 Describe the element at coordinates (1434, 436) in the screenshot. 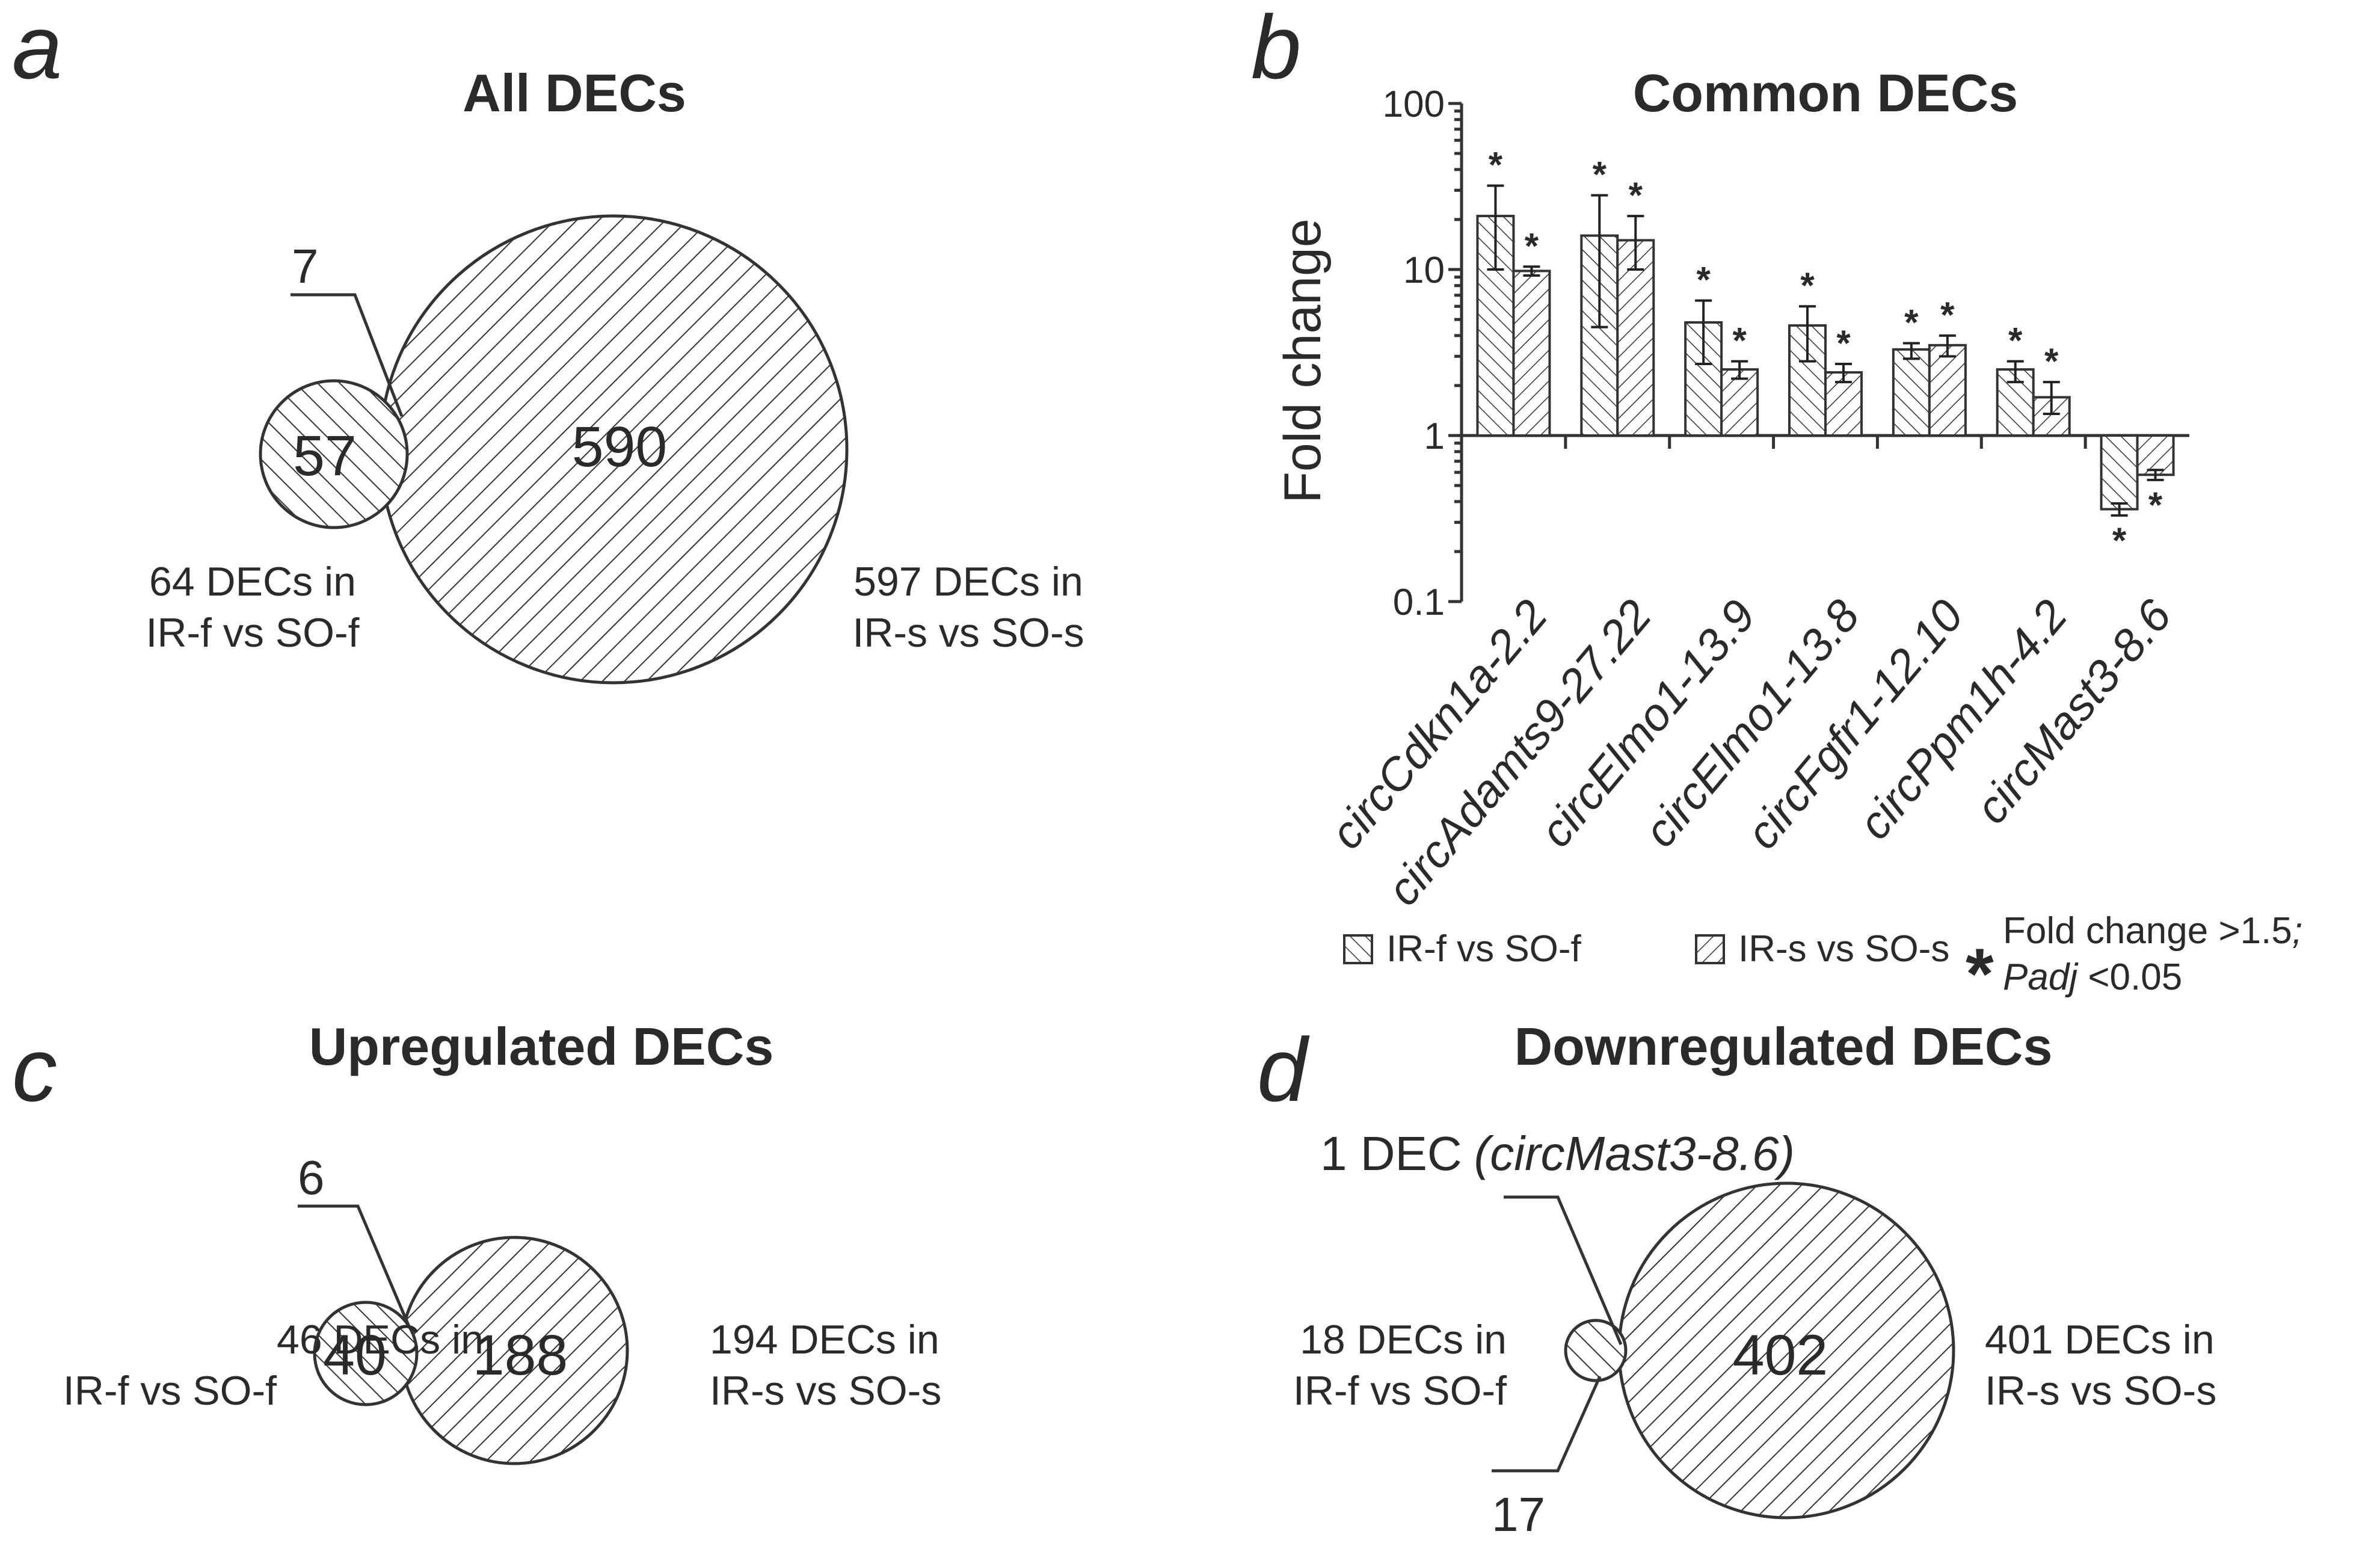

I see `y-tick-label: 1` at that location.